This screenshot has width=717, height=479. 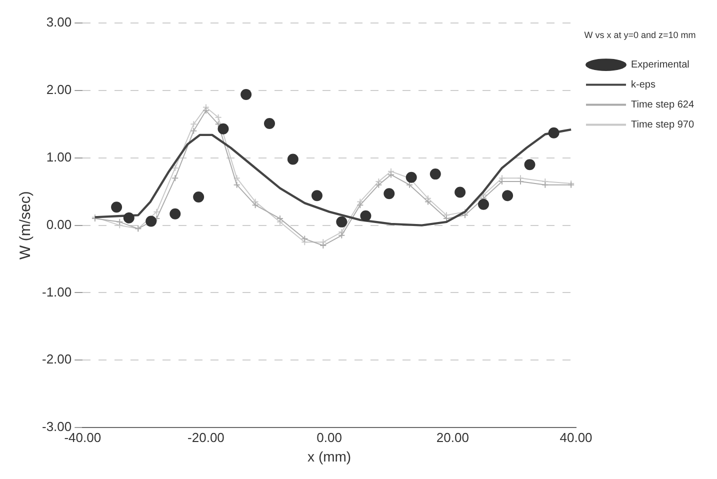 What do you see at coordinates (59, 224) in the screenshot?
I see `y-tick-label: 0.00` at bounding box center [59, 224].